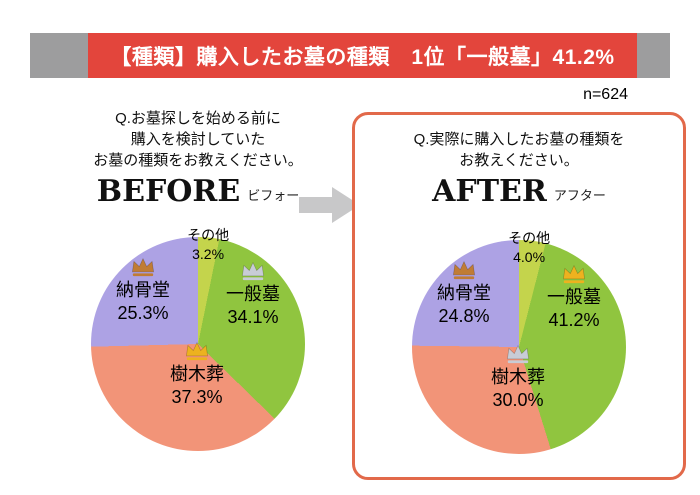 This screenshot has height=495, width=700. What do you see at coordinates (489, 191) in the screenshot?
I see `after-heading-text: AFTER` at bounding box center [489, 191].